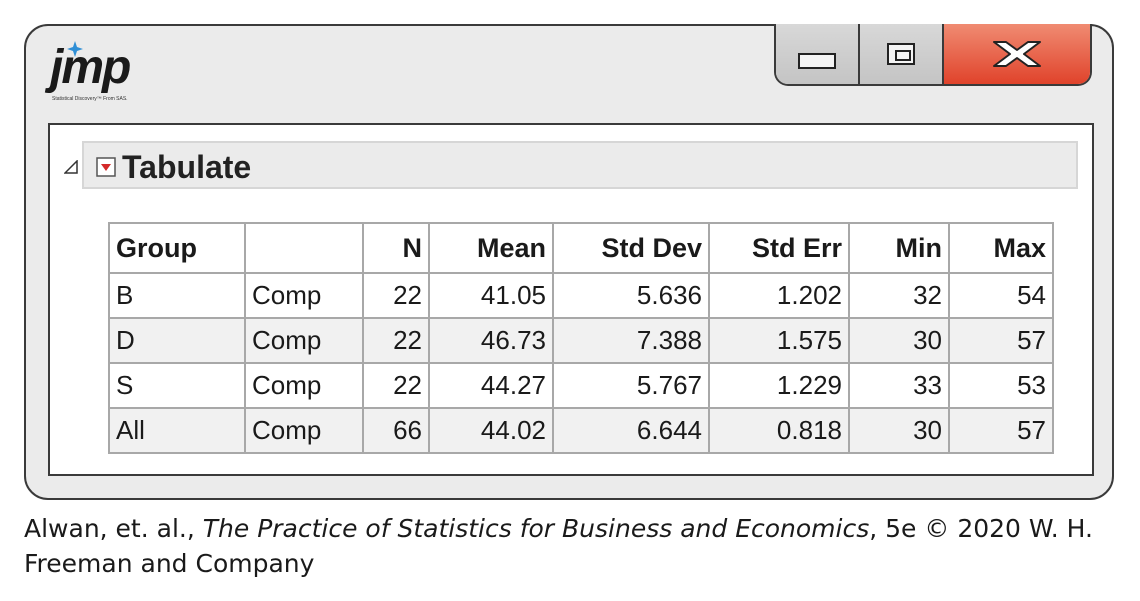  I want to click on cell-std-dev: 6.644, so click(631, 430).